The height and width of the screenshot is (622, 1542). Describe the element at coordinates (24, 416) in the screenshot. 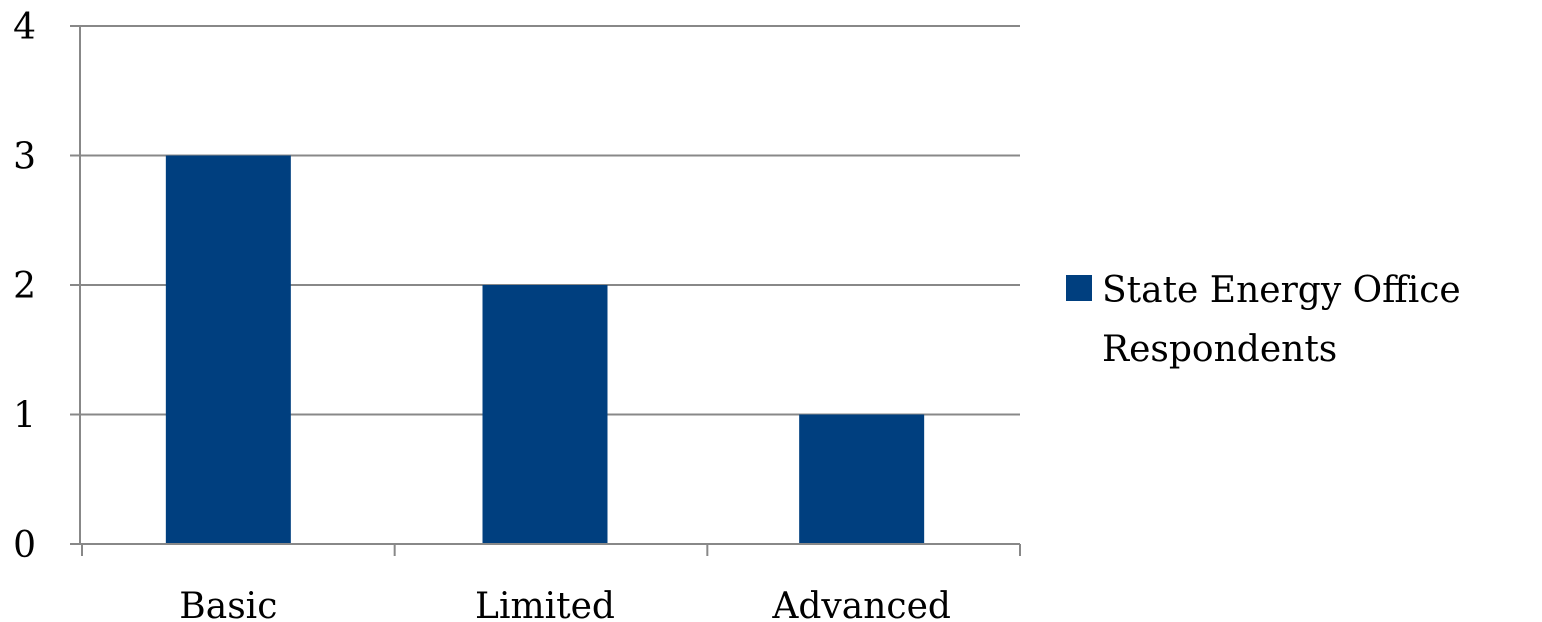

I see `y-tick-label-1: 1` at that location.